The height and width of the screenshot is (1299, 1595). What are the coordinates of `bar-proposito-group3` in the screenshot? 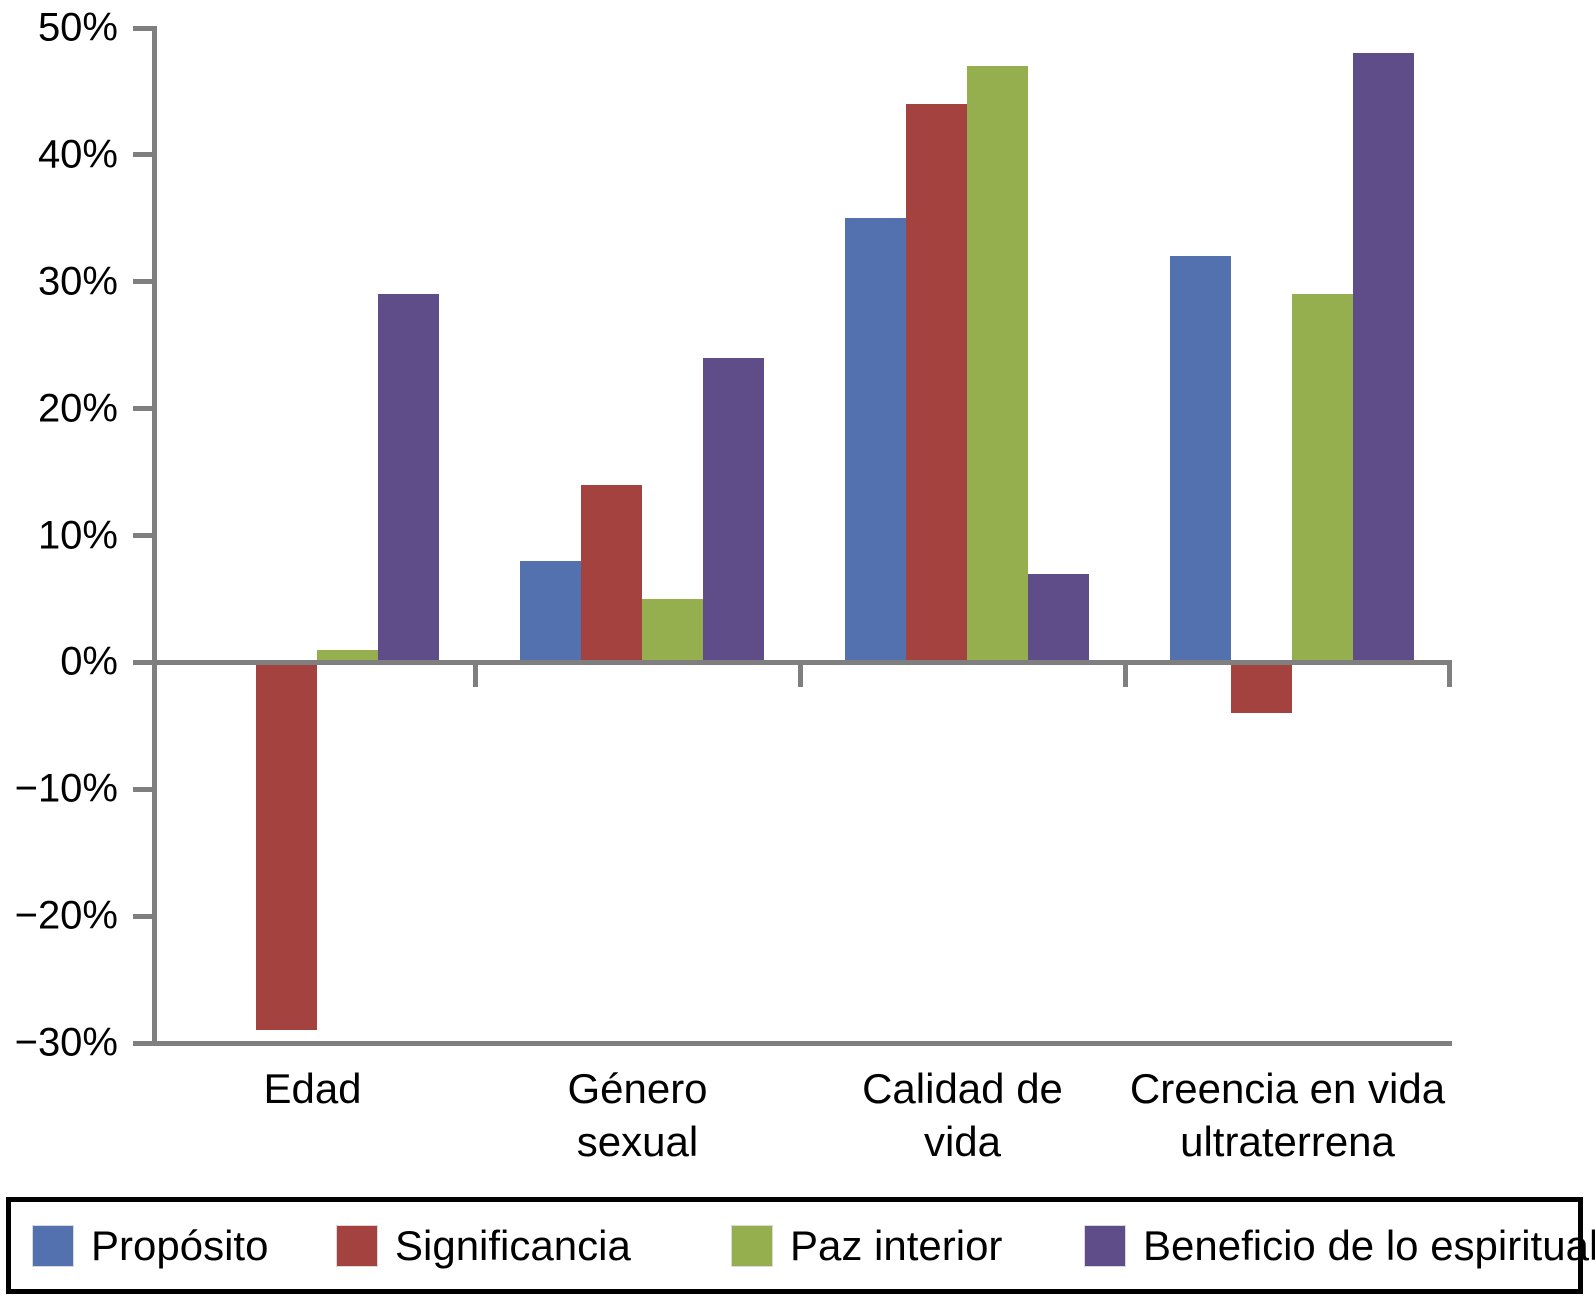 It's located at (1200, 459).